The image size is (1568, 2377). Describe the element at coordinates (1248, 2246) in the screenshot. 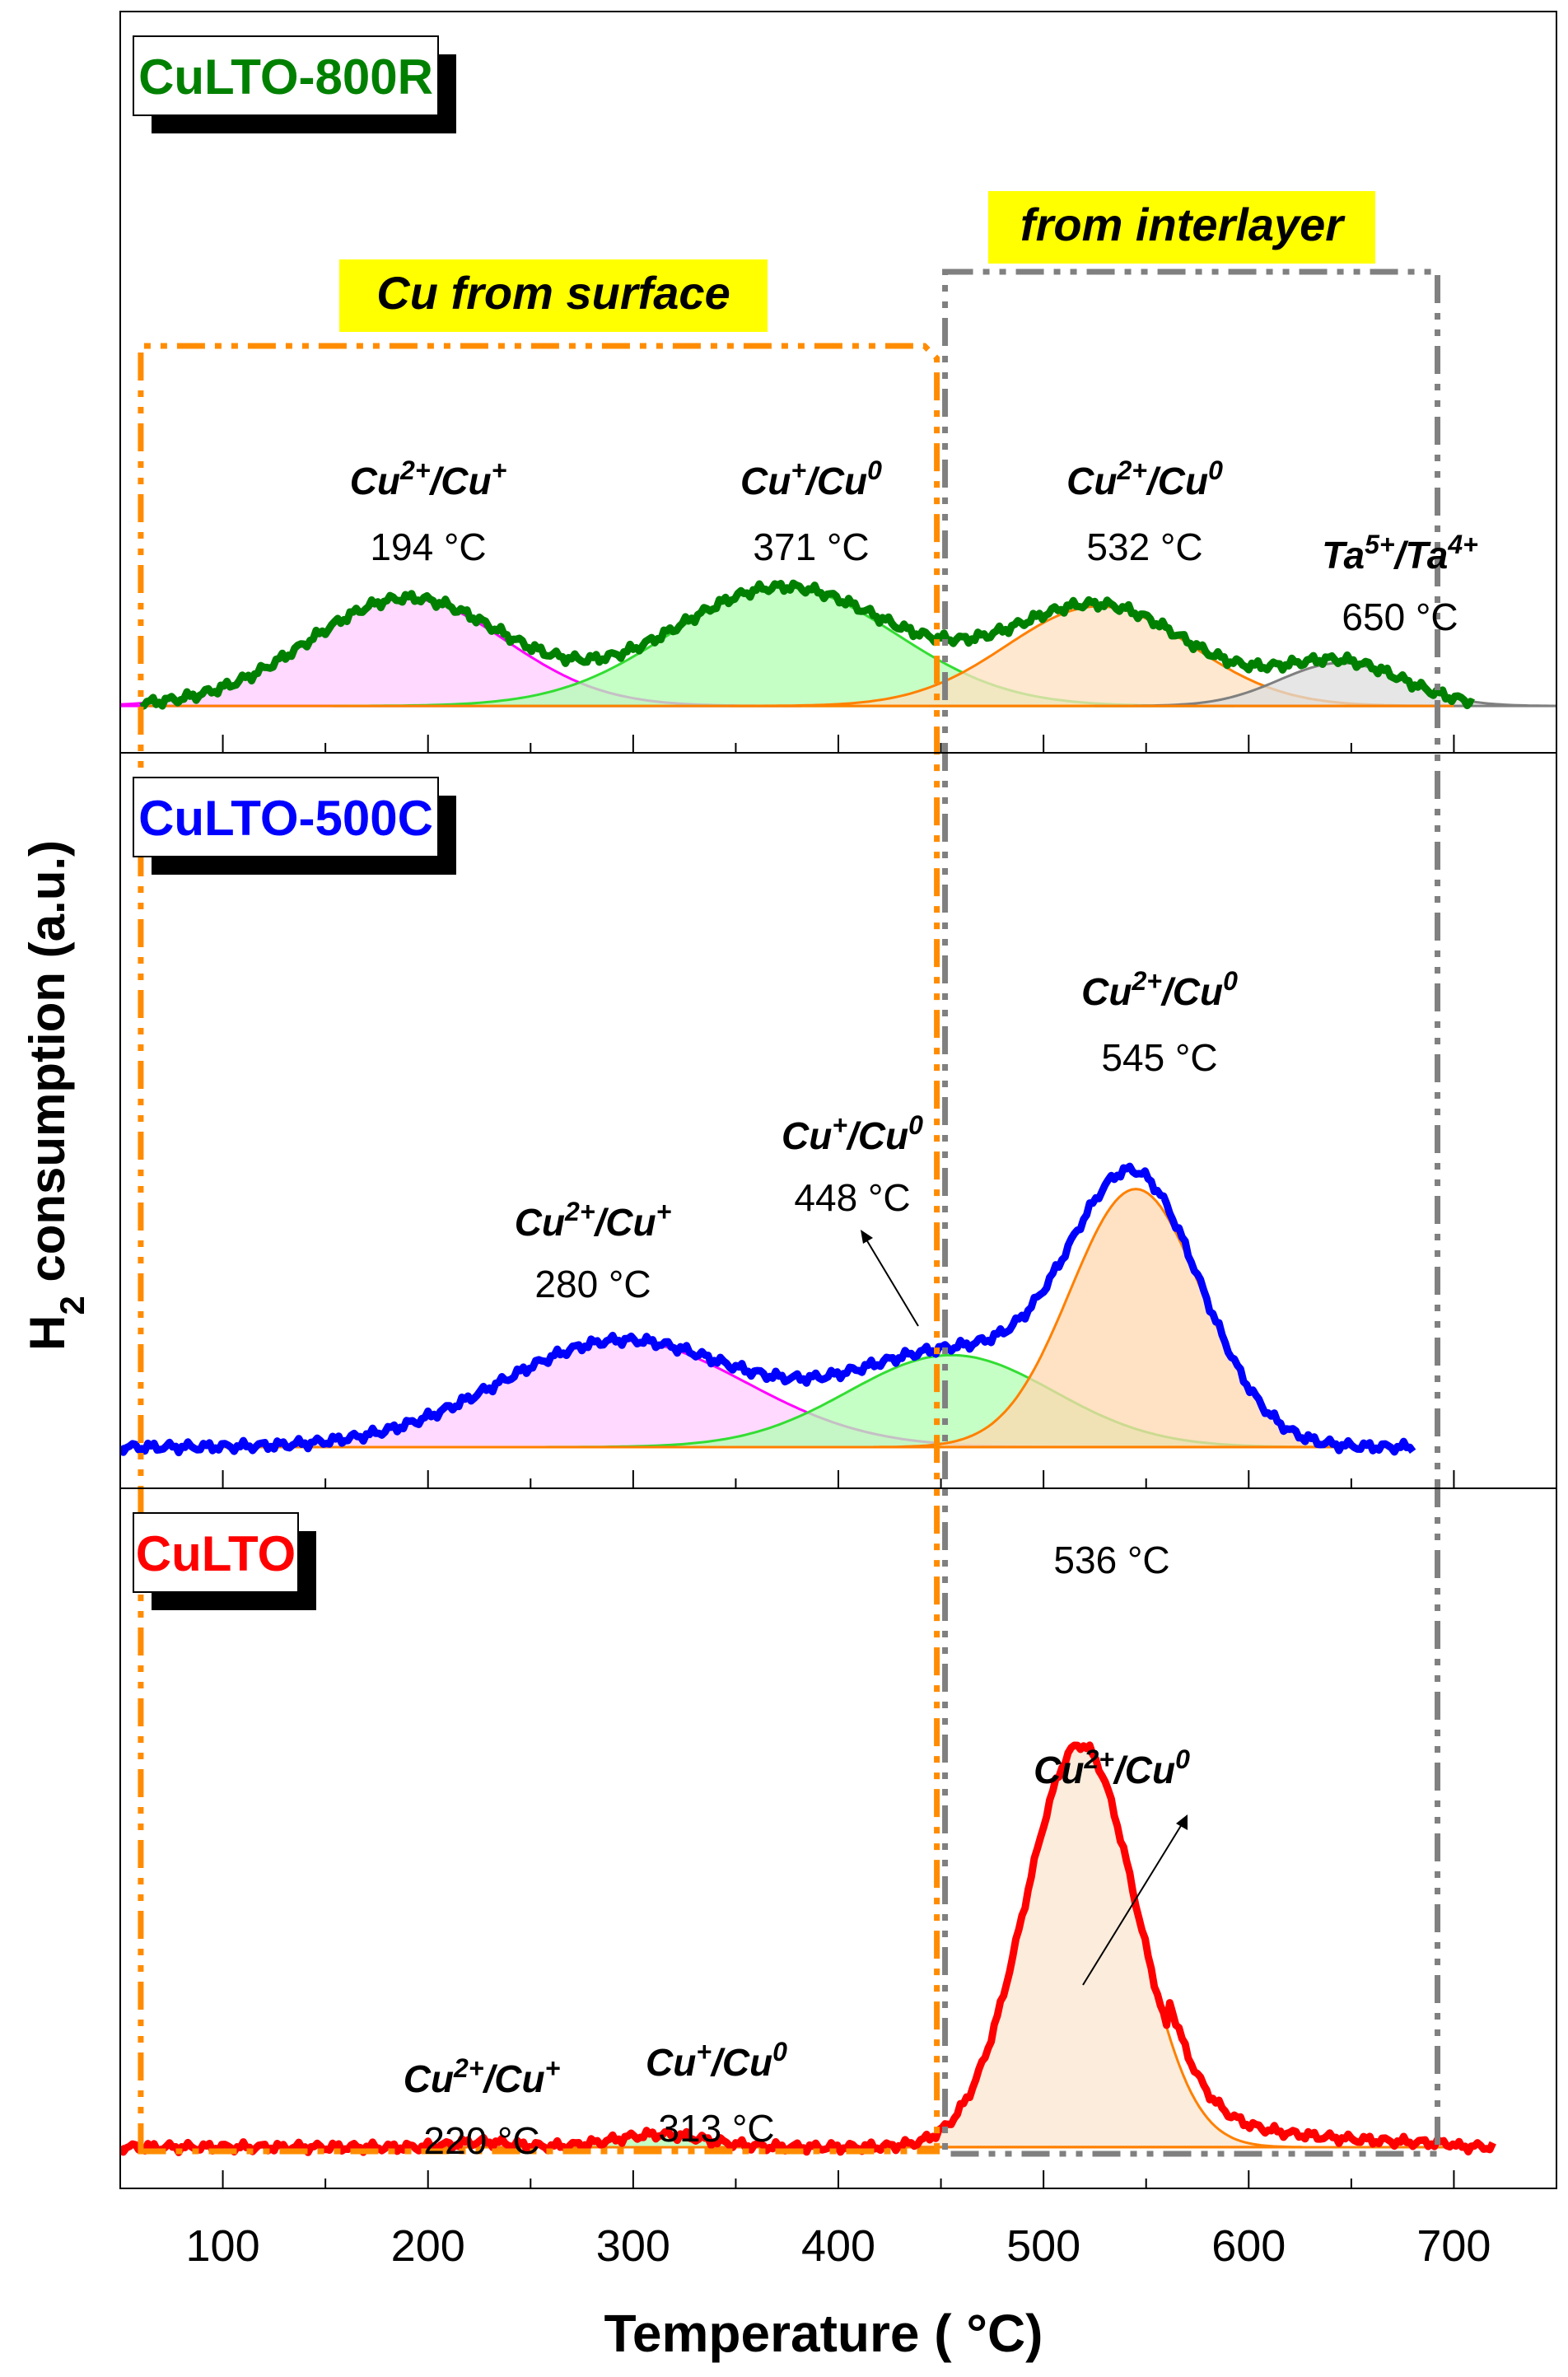

I see `x-tick-label-600: 600` at that location.